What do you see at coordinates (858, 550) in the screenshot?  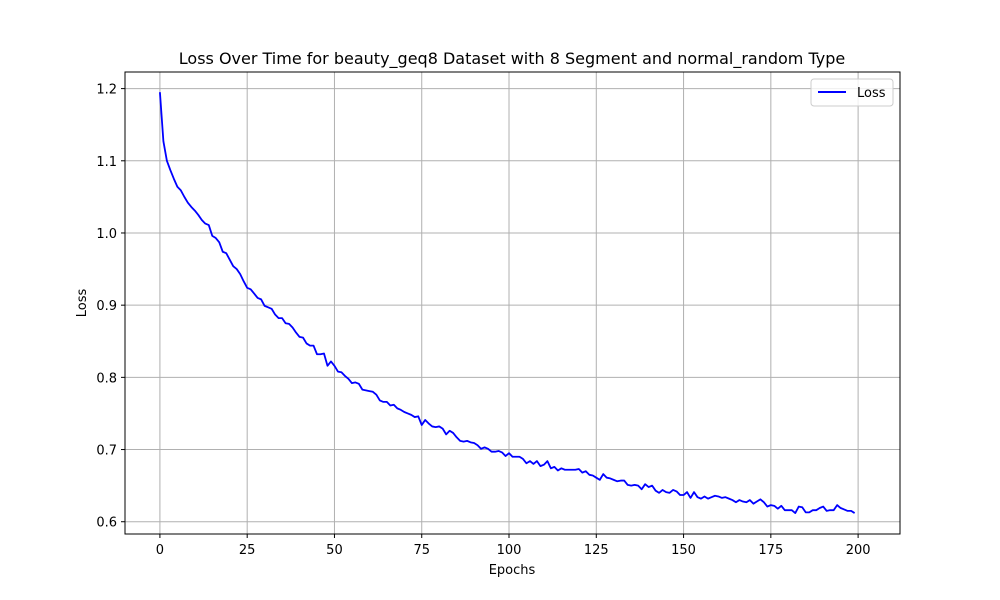 I see `x-tick-label: 200` at bounding box center [858, 550].